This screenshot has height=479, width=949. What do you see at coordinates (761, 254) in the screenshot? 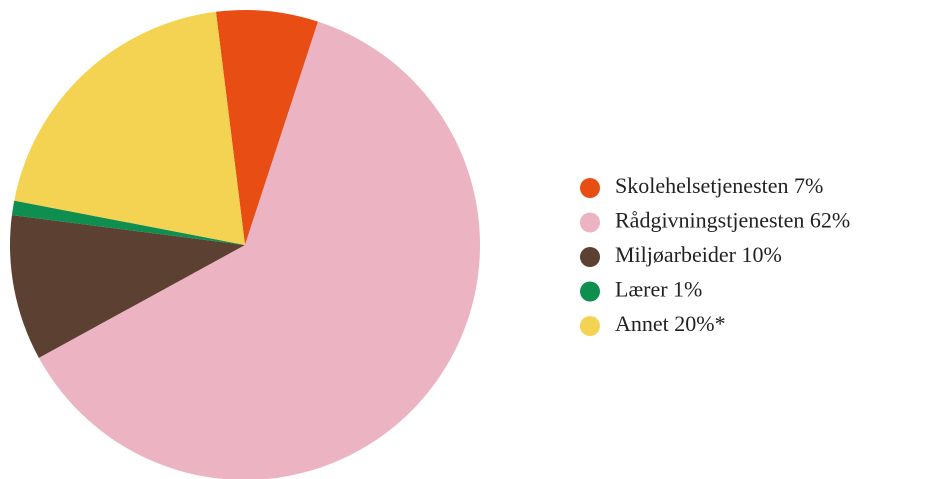
I see `legend-value: 10%` at bounding box center [761, 254].